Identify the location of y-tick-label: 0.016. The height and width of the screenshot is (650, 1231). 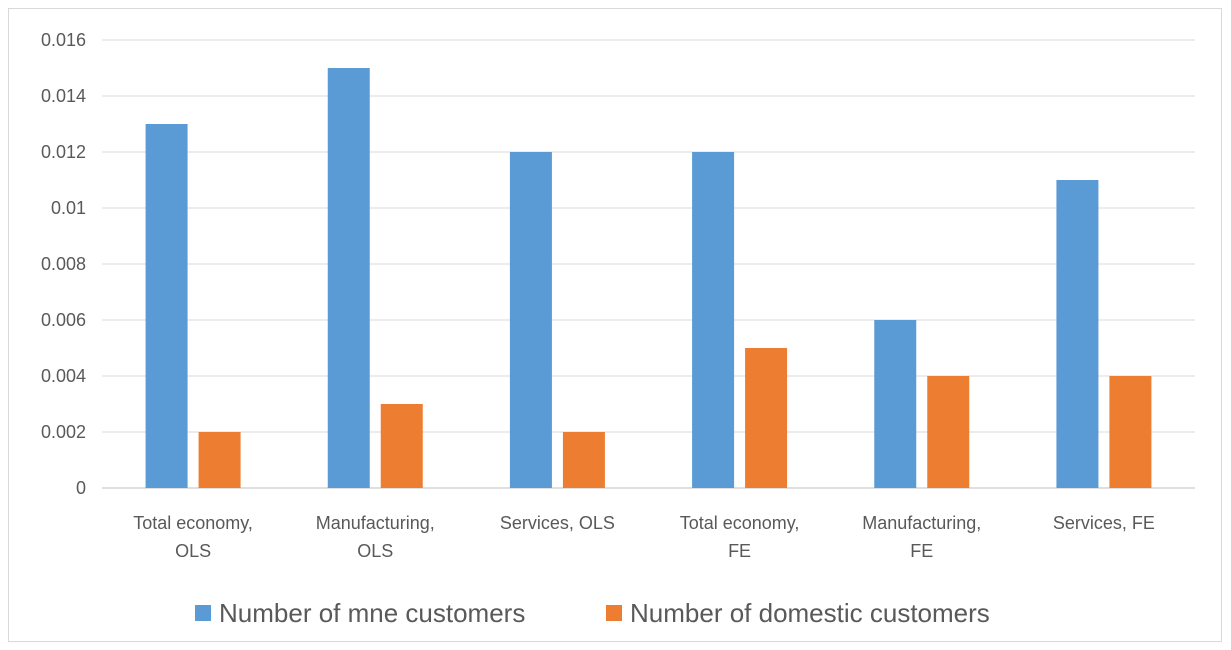
(63, 40).